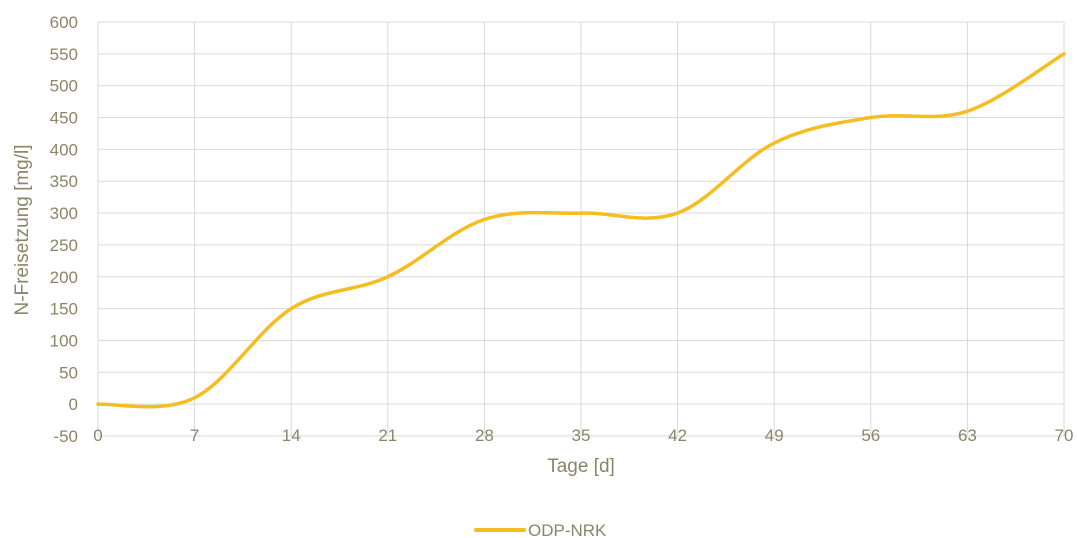  I want to click on y-tick-label: 0, so click(73, 404).